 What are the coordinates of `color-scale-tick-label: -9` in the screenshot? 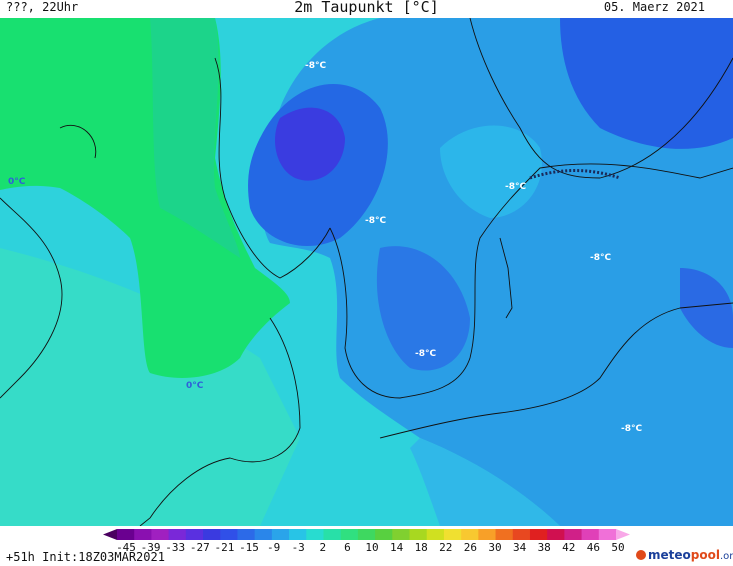 It's located at (273, 547).